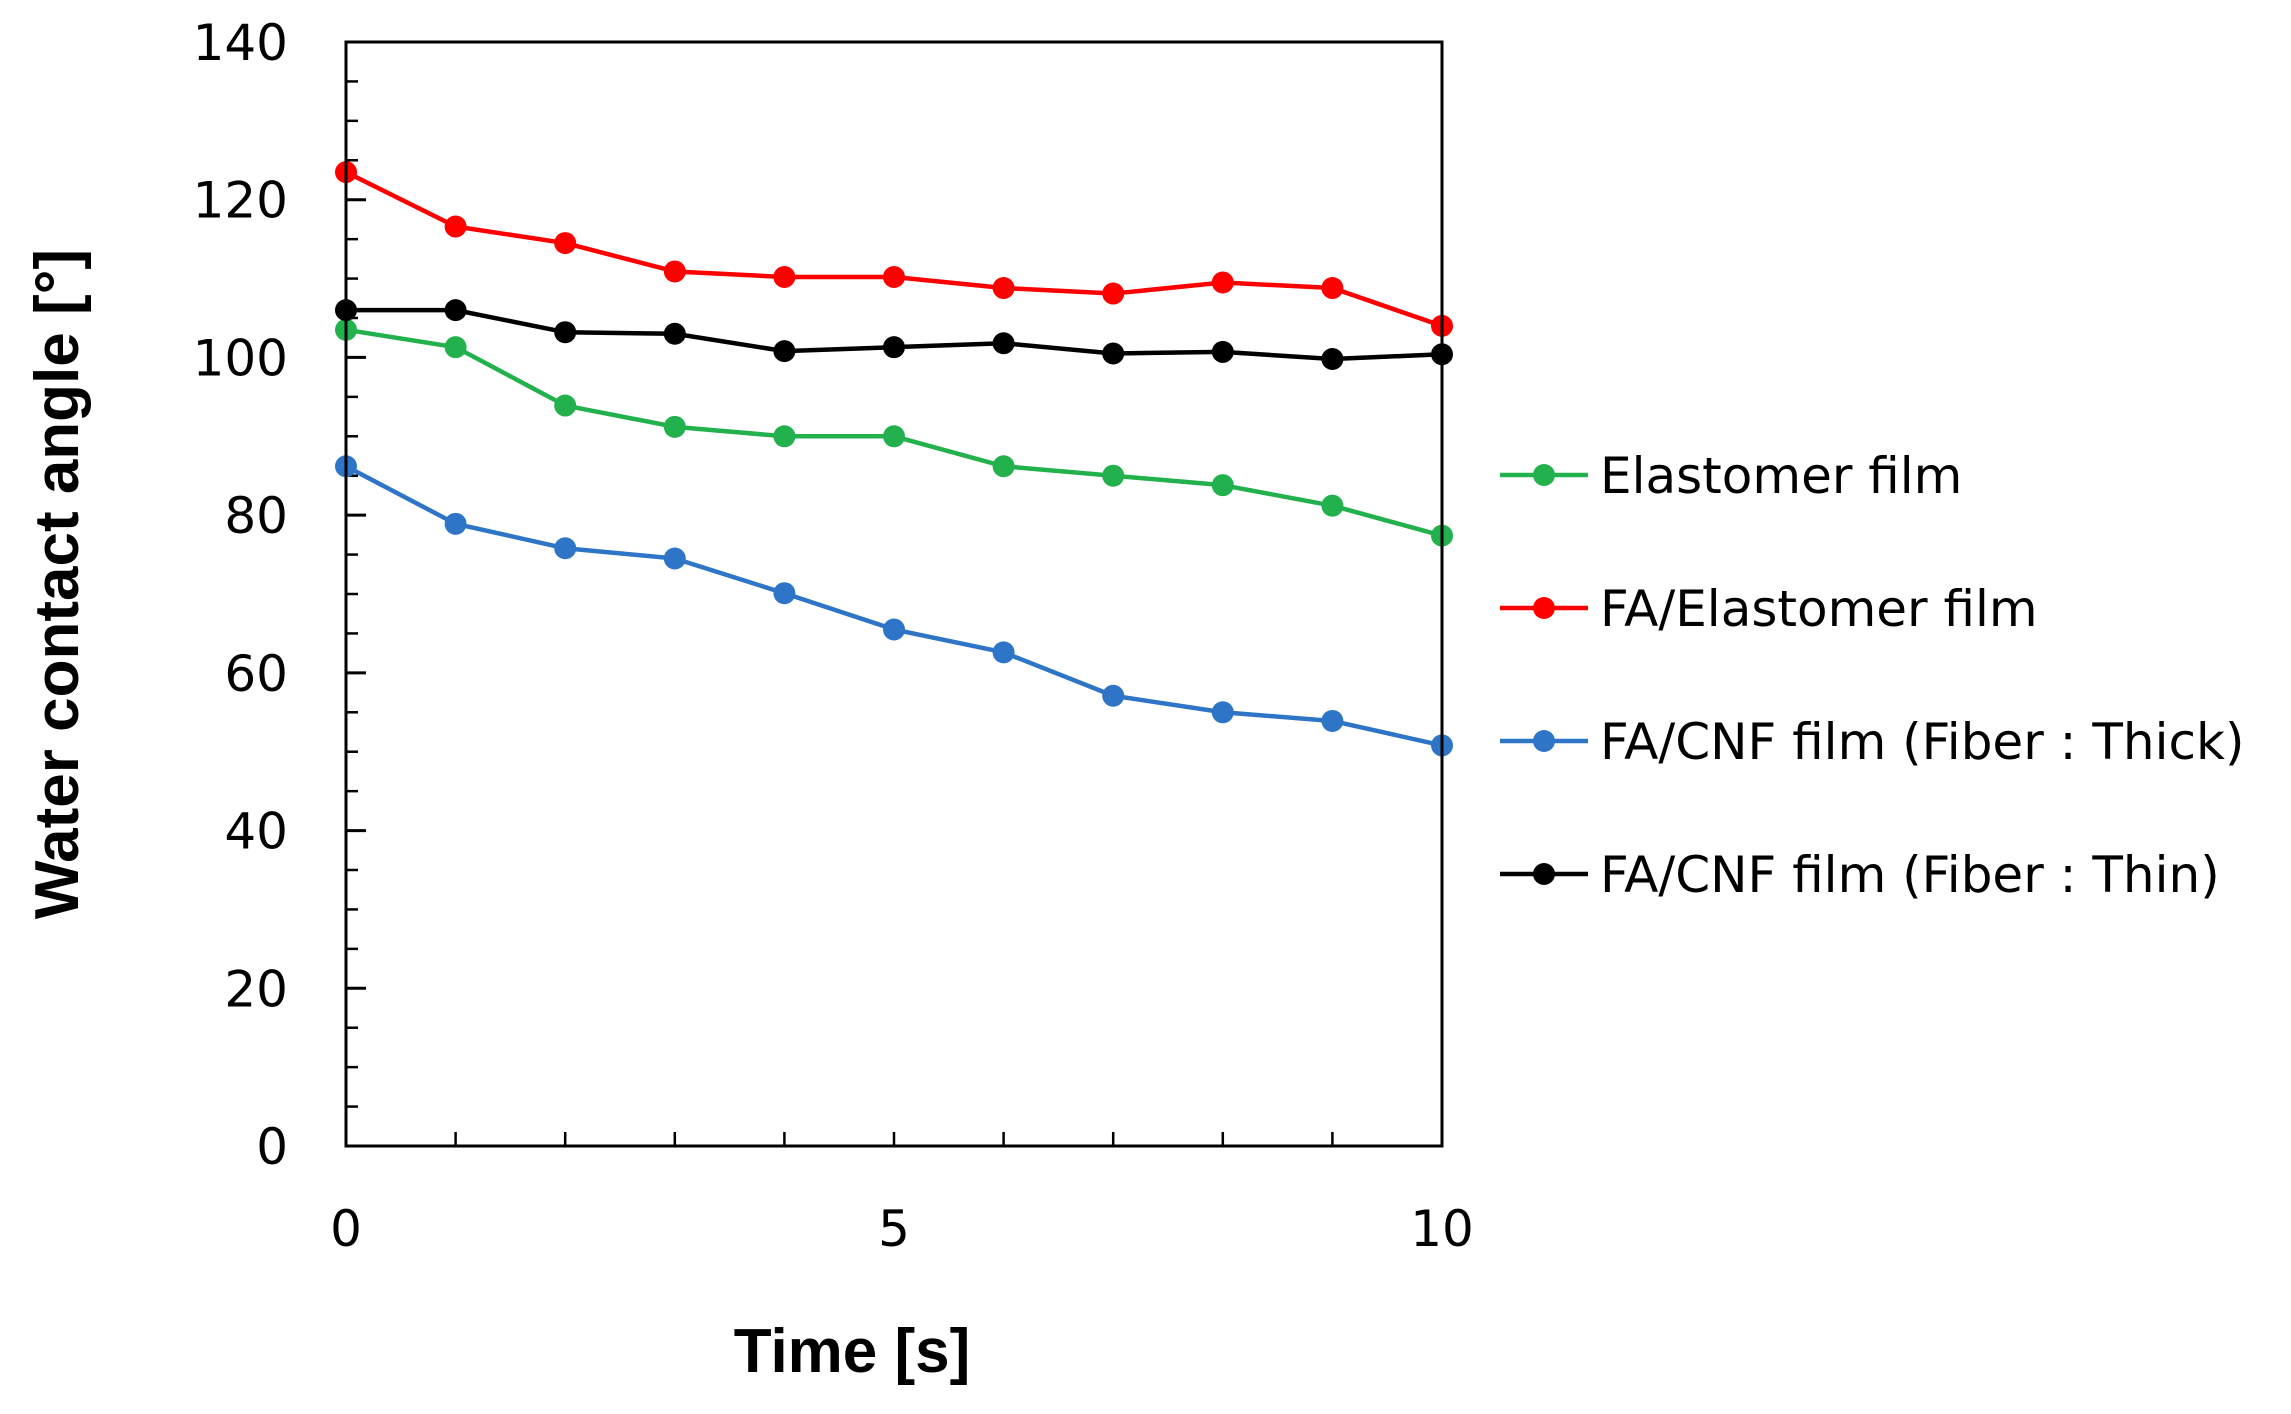 The height and width of the screenshot is (1414, 2291). What do you see at coordinates (57, 584) in the screenshot?
I see `y-axis-title: Water contact angle [°]` at bounding box center [57, 584].